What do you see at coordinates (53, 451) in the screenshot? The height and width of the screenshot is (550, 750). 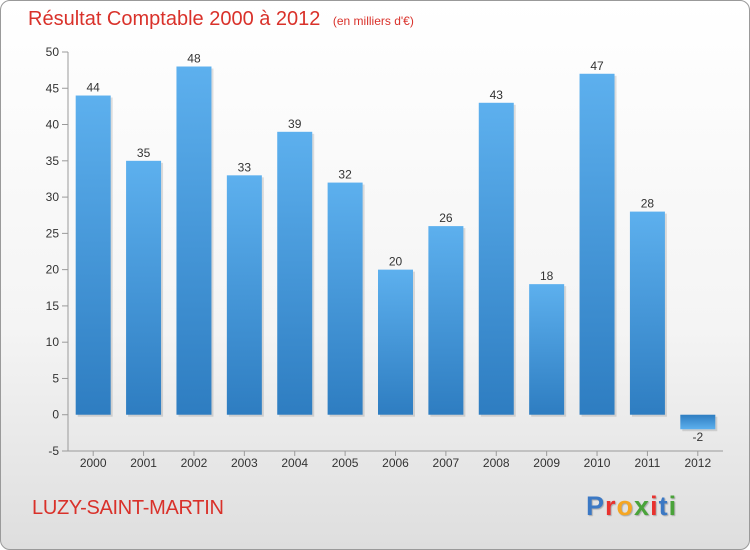 I see `y-tick-label: -5` at bounding box center [53, 451].